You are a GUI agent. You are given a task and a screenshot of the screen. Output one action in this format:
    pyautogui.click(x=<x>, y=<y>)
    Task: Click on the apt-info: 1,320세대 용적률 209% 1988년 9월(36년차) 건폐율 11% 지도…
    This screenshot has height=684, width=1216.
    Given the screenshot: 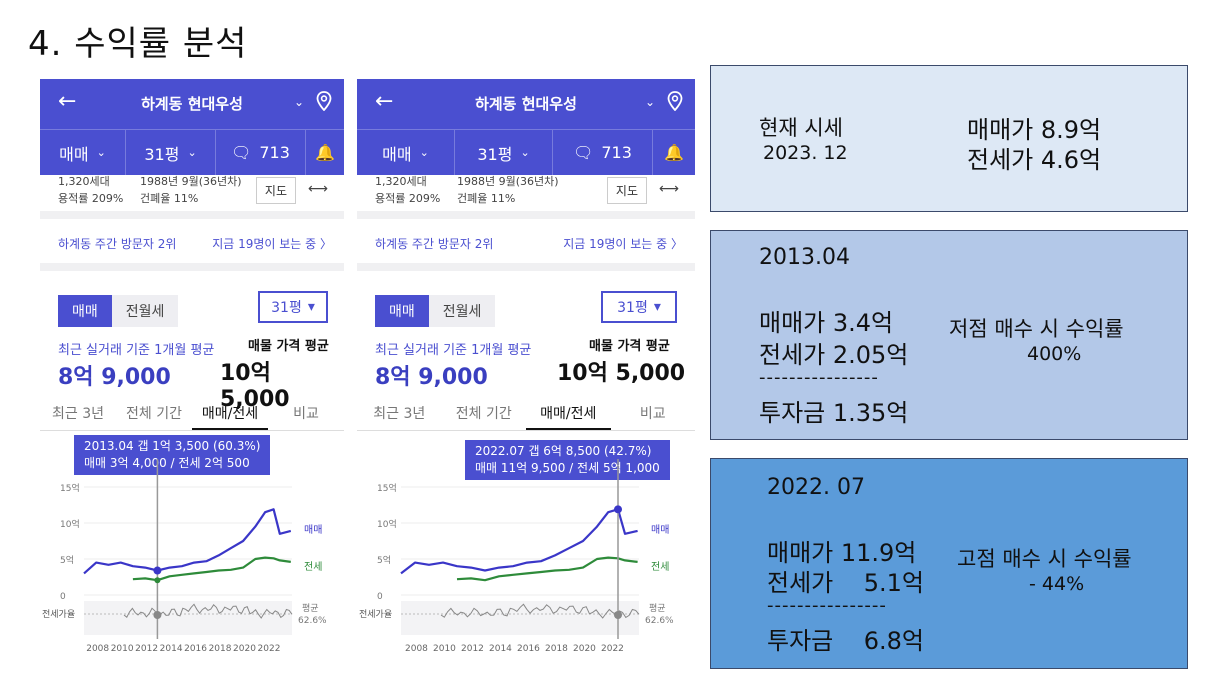 What is the action you would take?
    pyautogui.click(x=526, y=197)
    